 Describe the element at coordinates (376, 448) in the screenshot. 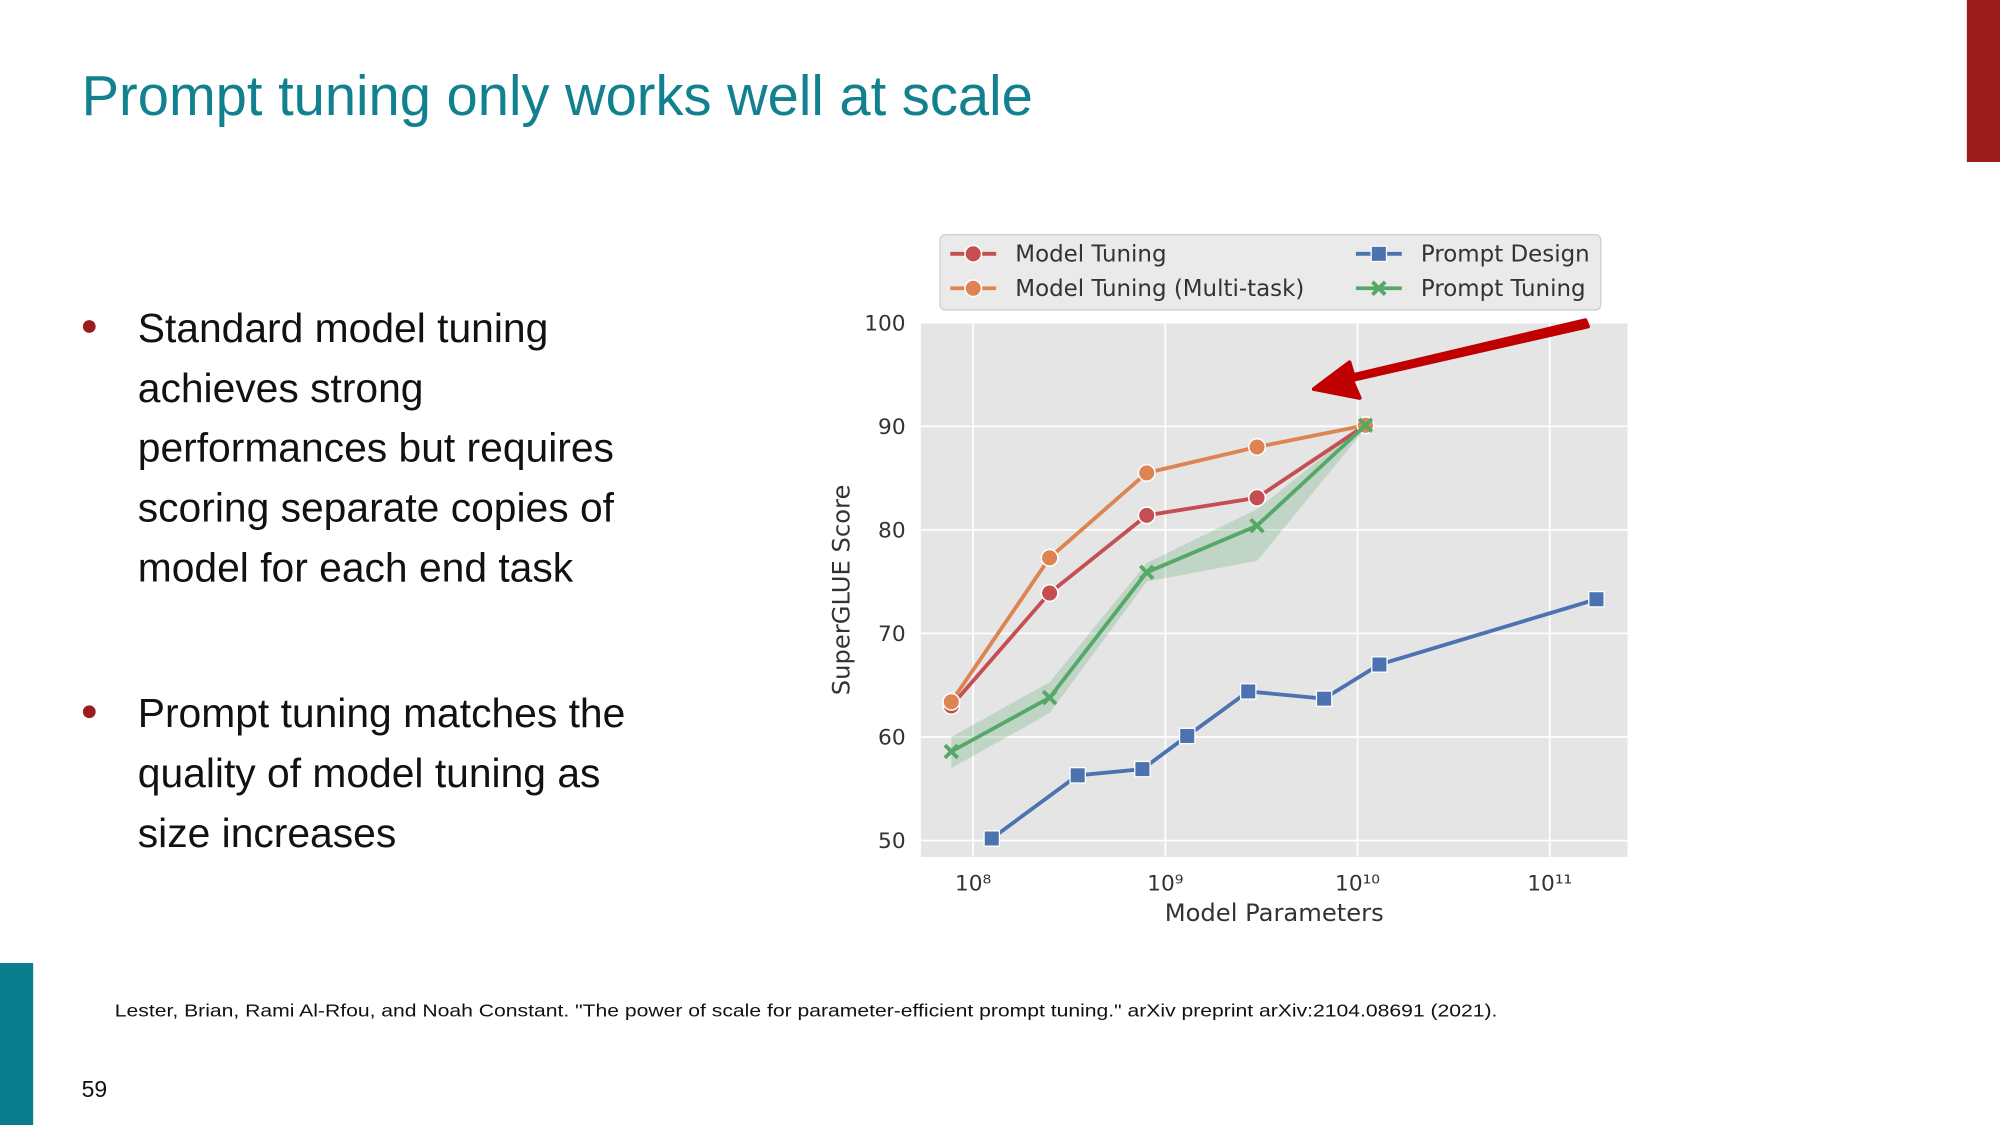

I see `bullet-text: performances but requires` at that location.